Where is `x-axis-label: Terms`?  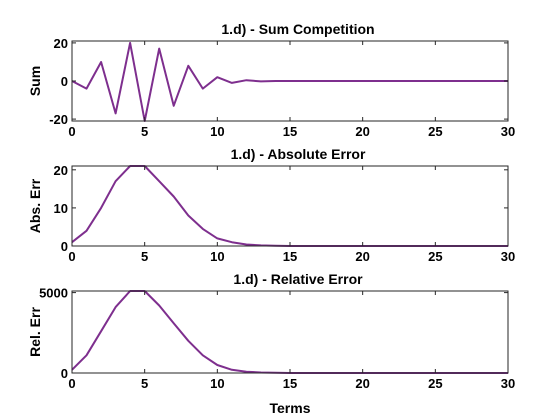
x-axis-label: Terms is located at coordinates (290, 408).